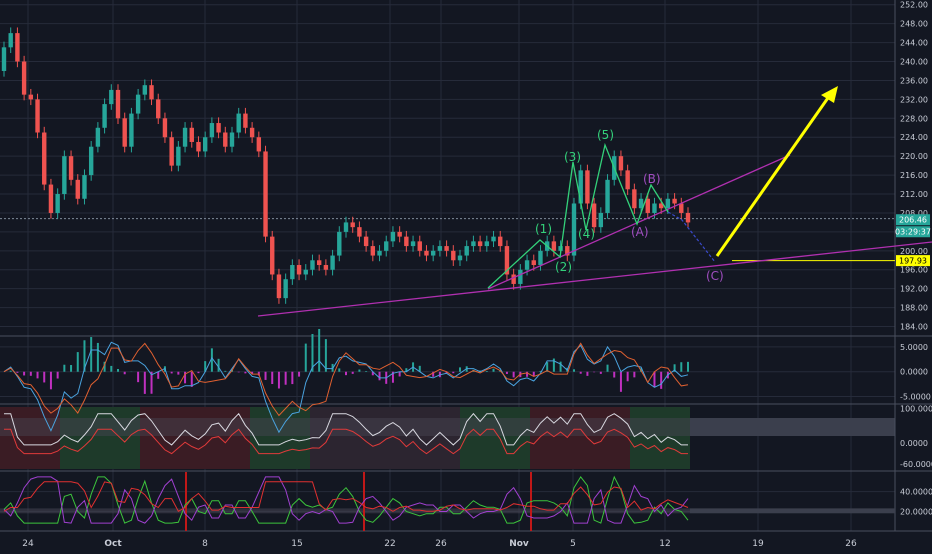  What do you see at coordinates (914, 80) in the screenshot?
I see `price-tick-label: 236.00` at bounding box center [914, 80].